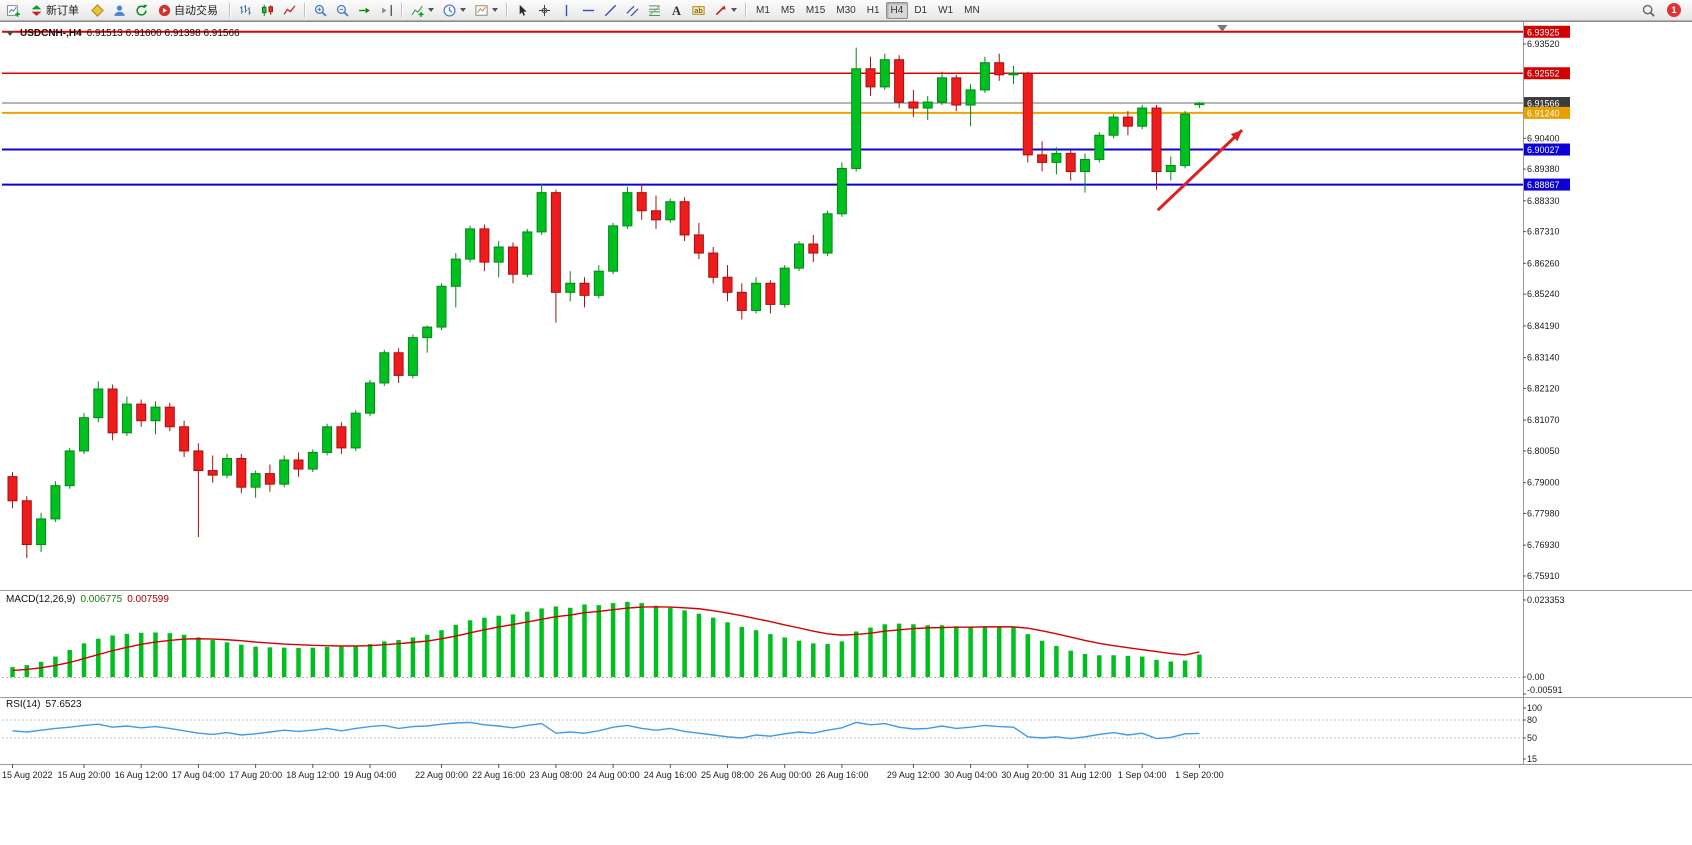 The image size is (1692, 845). Describe the element at coordinates (698, 10) in the screenshot. I see `text-label-button: ab` at that location.